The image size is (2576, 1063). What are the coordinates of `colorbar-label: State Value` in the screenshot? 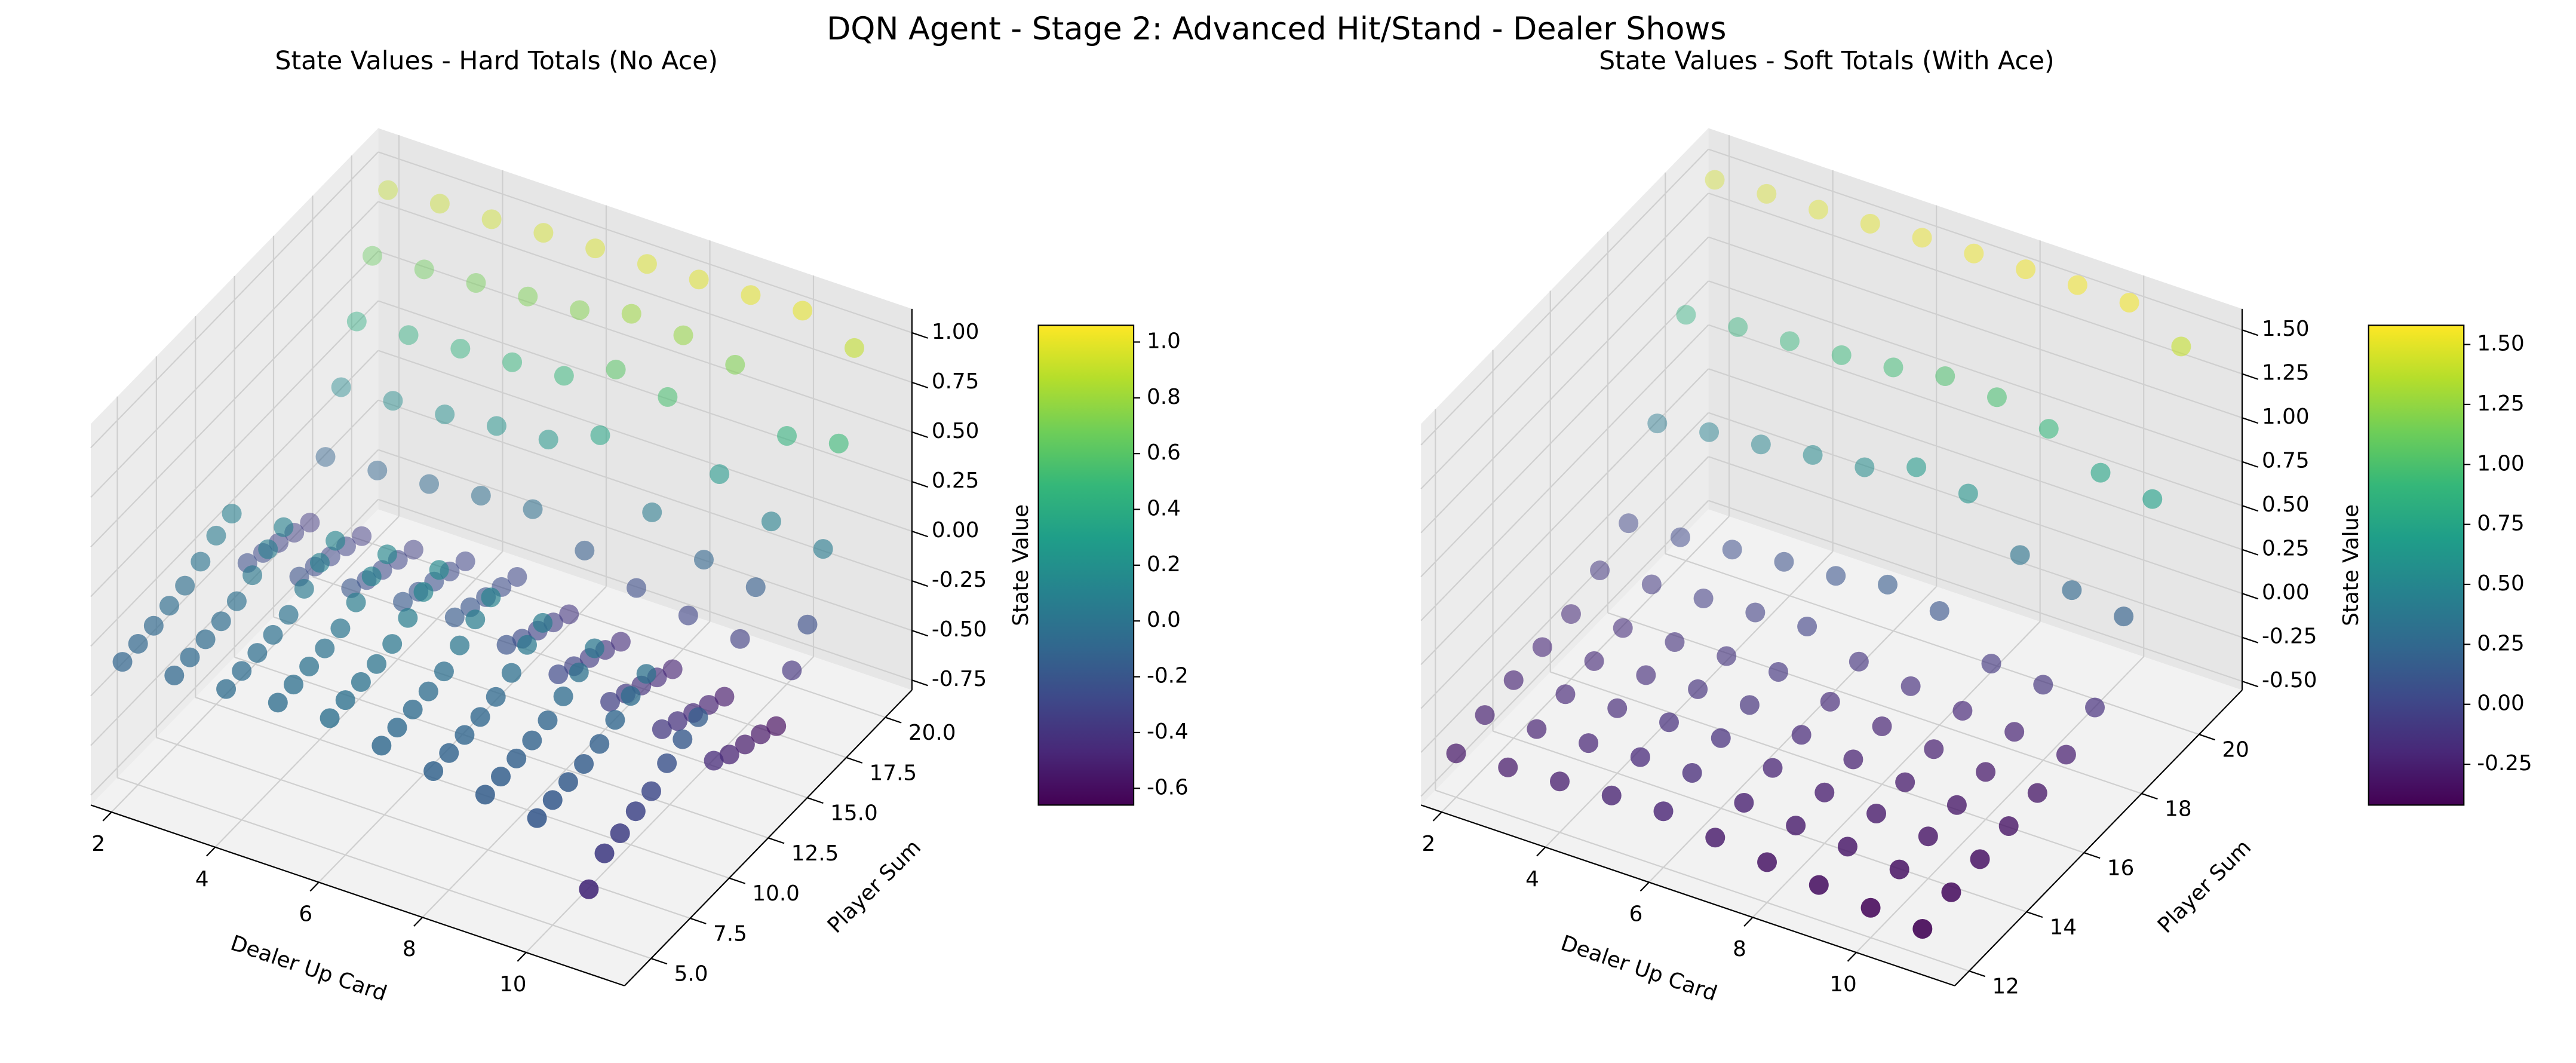 It's located at (2351, 565).